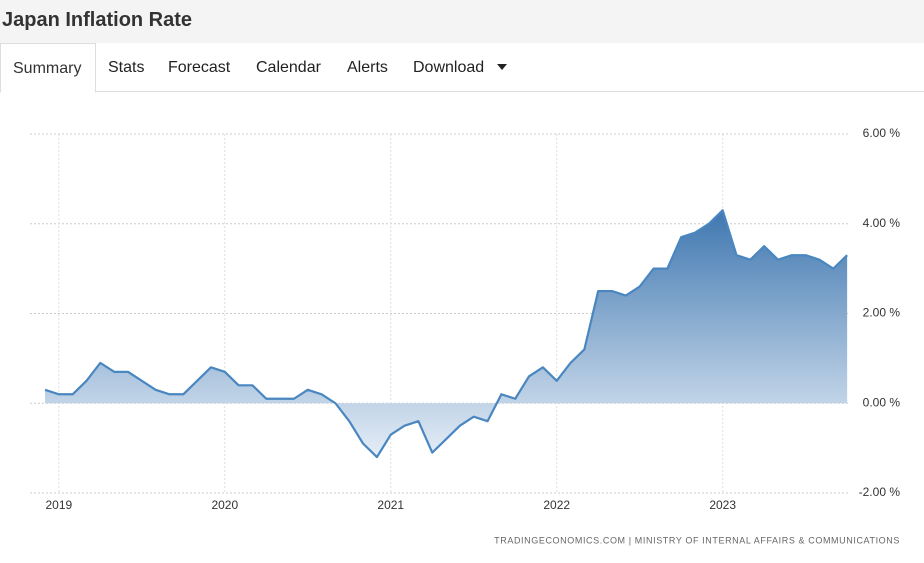  I want to click on y-tick-label: 0.00 %, so click(882, 402).